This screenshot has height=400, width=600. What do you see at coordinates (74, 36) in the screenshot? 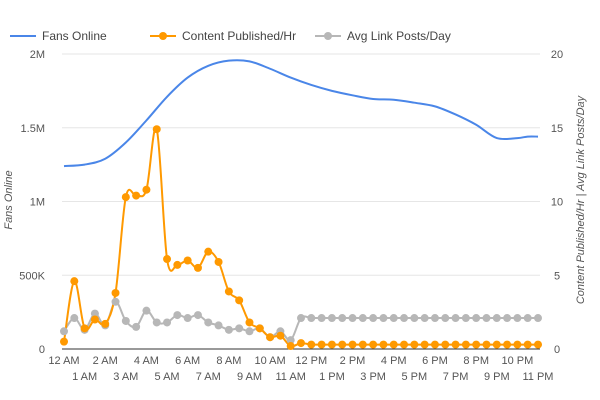
I see `legend-label: Fans Online` at bounding box center [74, 36].